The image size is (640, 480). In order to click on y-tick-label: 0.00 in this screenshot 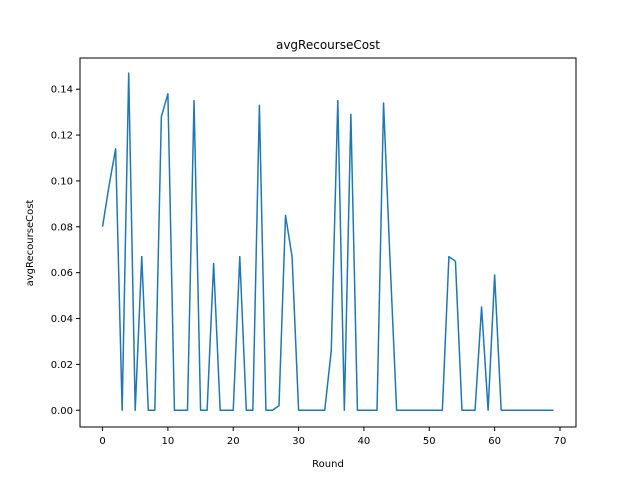, I will do `click(62, 411)`.